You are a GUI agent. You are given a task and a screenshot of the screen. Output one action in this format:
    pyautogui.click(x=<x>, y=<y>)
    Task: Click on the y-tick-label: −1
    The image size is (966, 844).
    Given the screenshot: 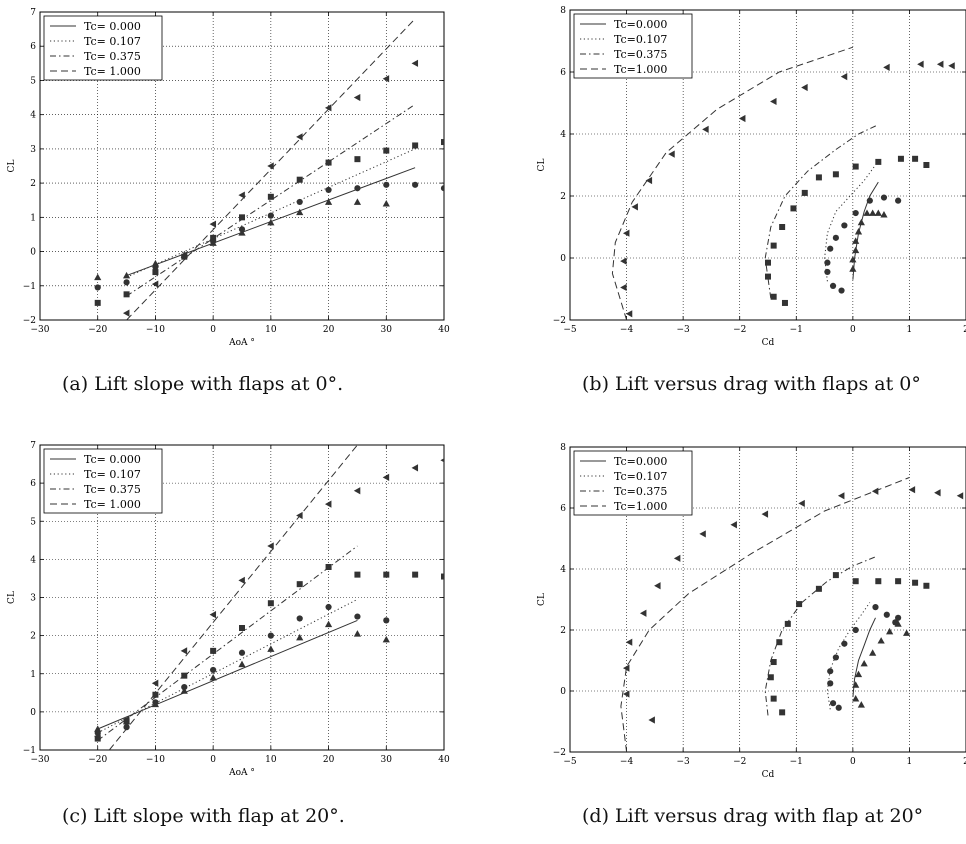 What is the action you would take?
    pyautogui.click(x=29, y=751)
    